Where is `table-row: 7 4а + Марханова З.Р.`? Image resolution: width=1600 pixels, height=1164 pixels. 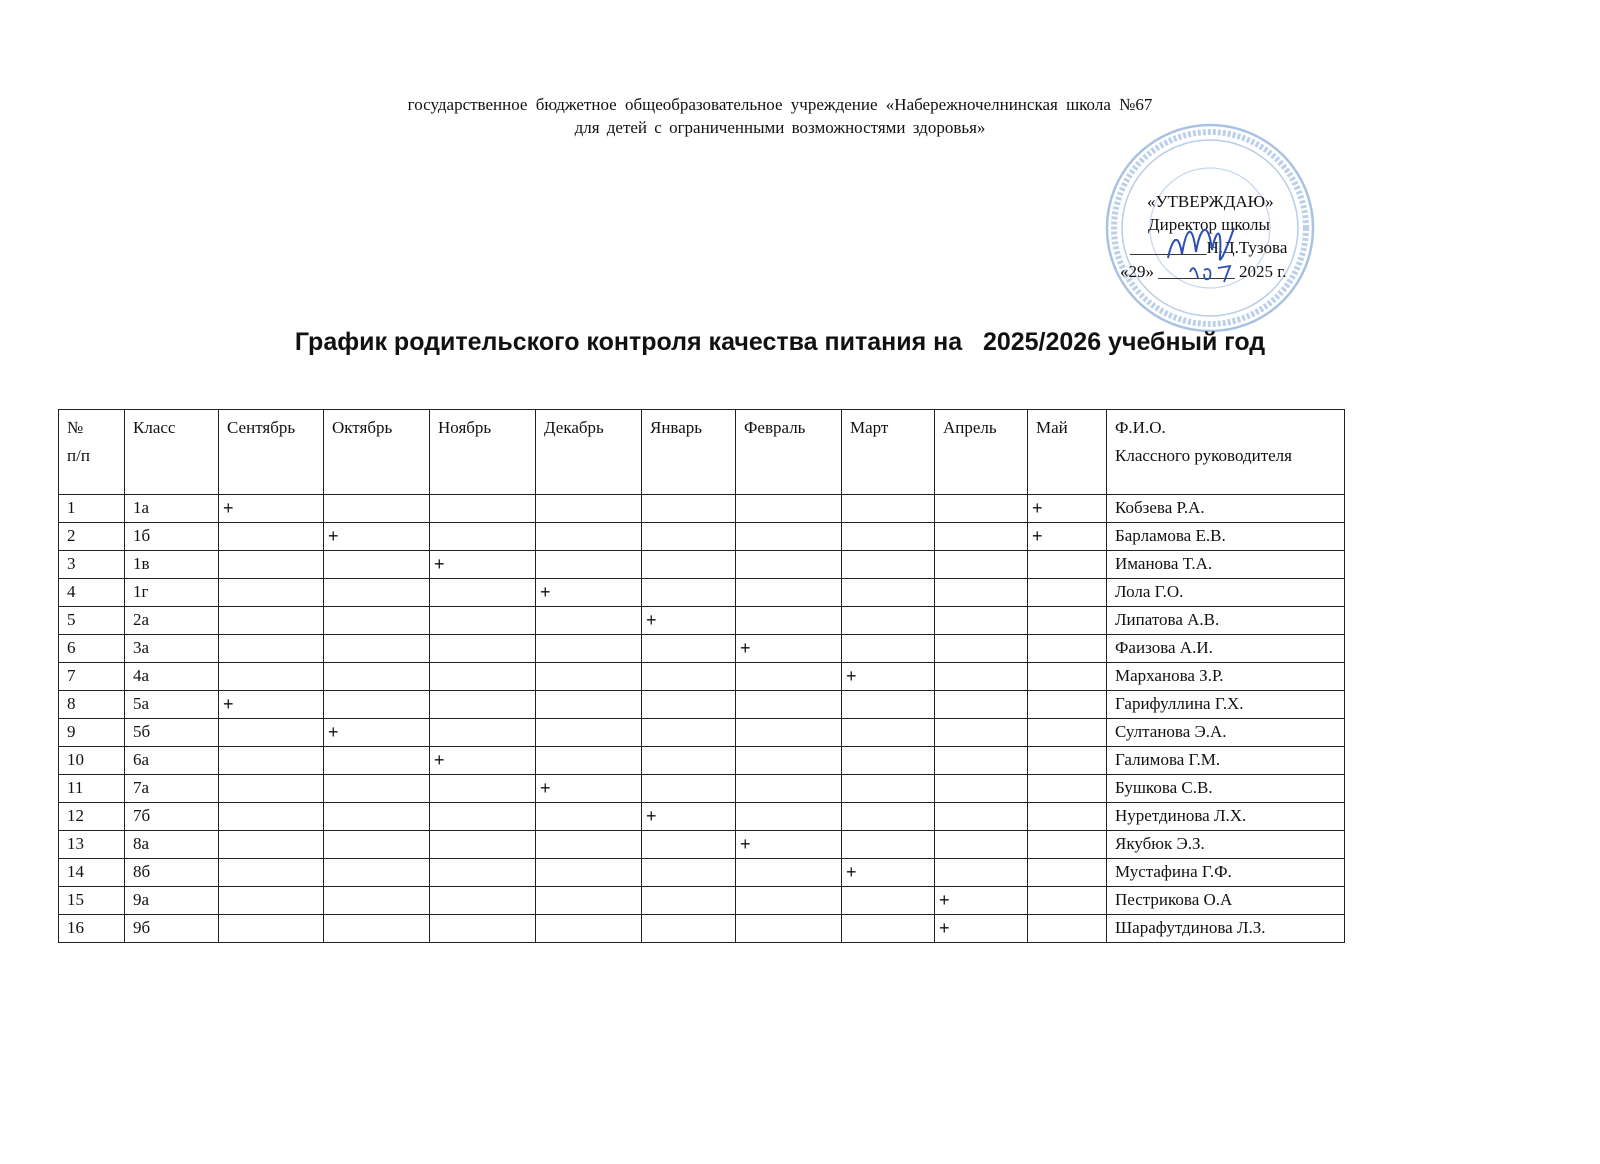
table-row: 7 4а + Марханова З.Р. is located at coordinates (701, 676).